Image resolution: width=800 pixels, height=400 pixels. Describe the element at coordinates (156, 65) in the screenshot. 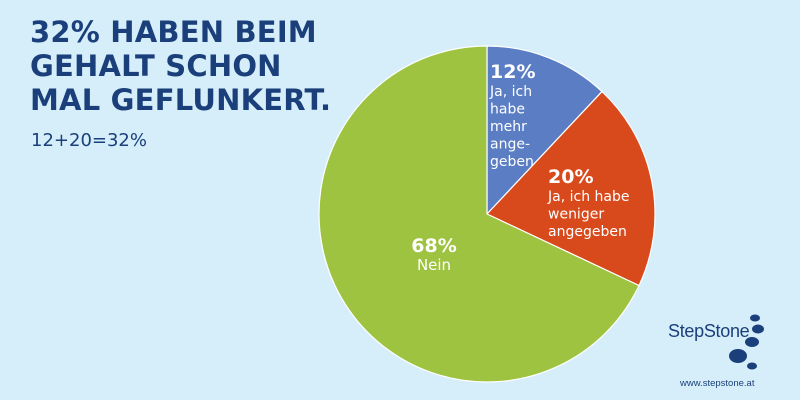

I see `headline-line-2: GEHALT SCHON` at that location.